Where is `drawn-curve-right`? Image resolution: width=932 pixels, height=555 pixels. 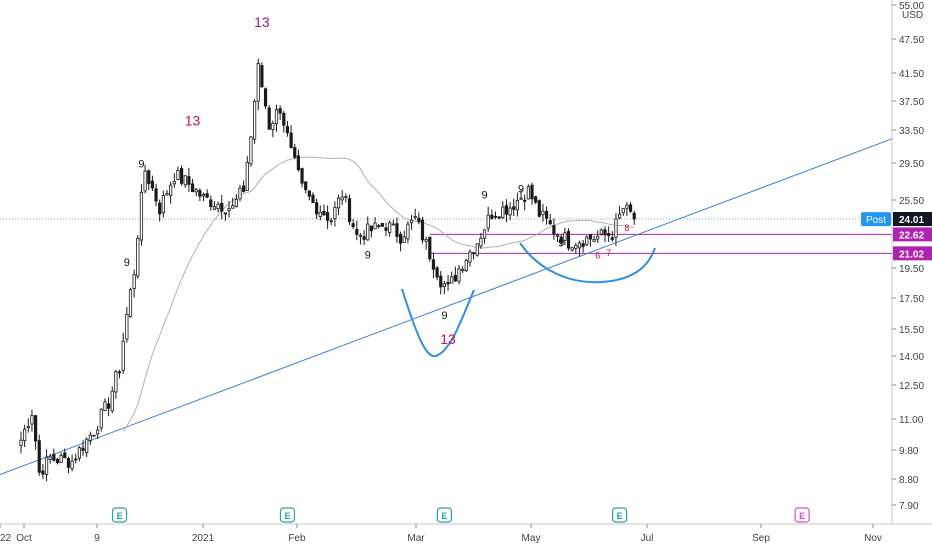 drawn-curve-right is located at coordinates (587, 263).